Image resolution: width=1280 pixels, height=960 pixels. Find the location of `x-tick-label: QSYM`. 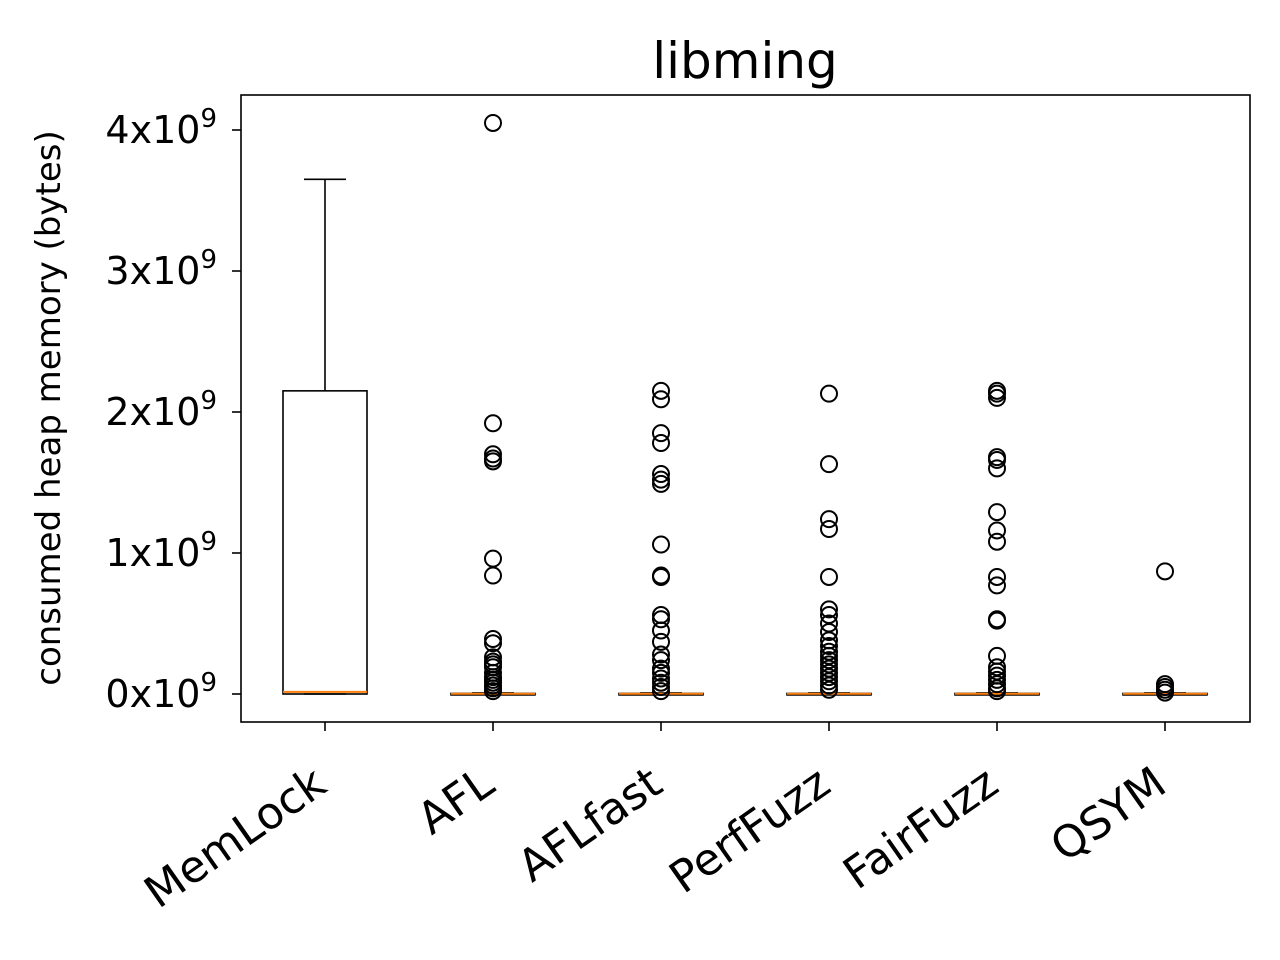

x-tick-label: QSYM is located at coordinates (1109, 814).